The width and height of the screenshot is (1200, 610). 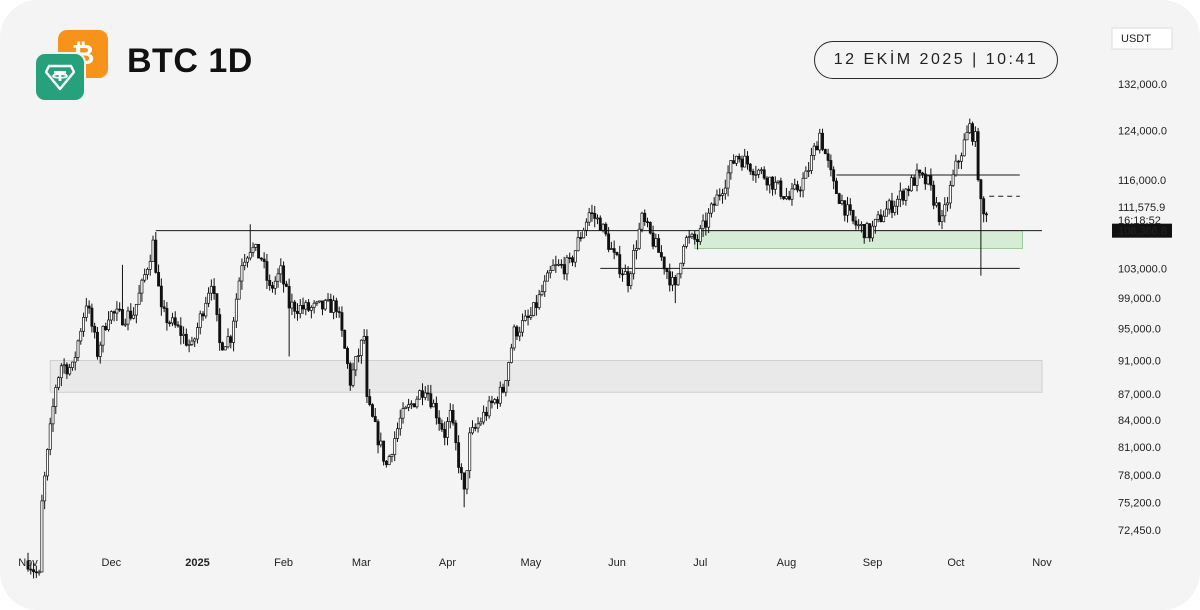 I want to click on x-tick-label: Nov, so click(x=1042, y=563).